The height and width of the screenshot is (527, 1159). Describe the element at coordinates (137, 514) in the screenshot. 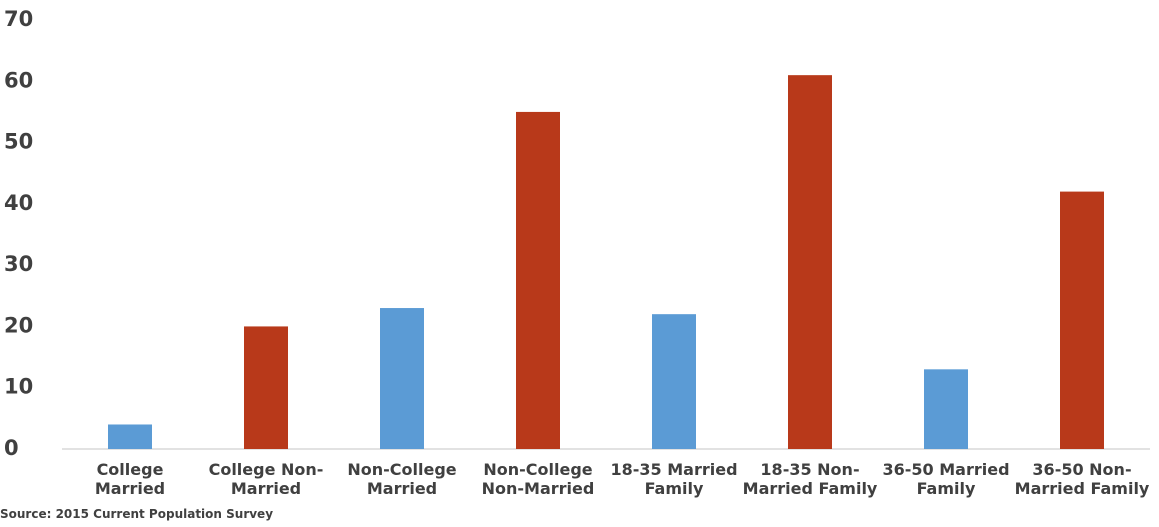

I see `source-note: Source: 2015 Current Population Survey` at that location.